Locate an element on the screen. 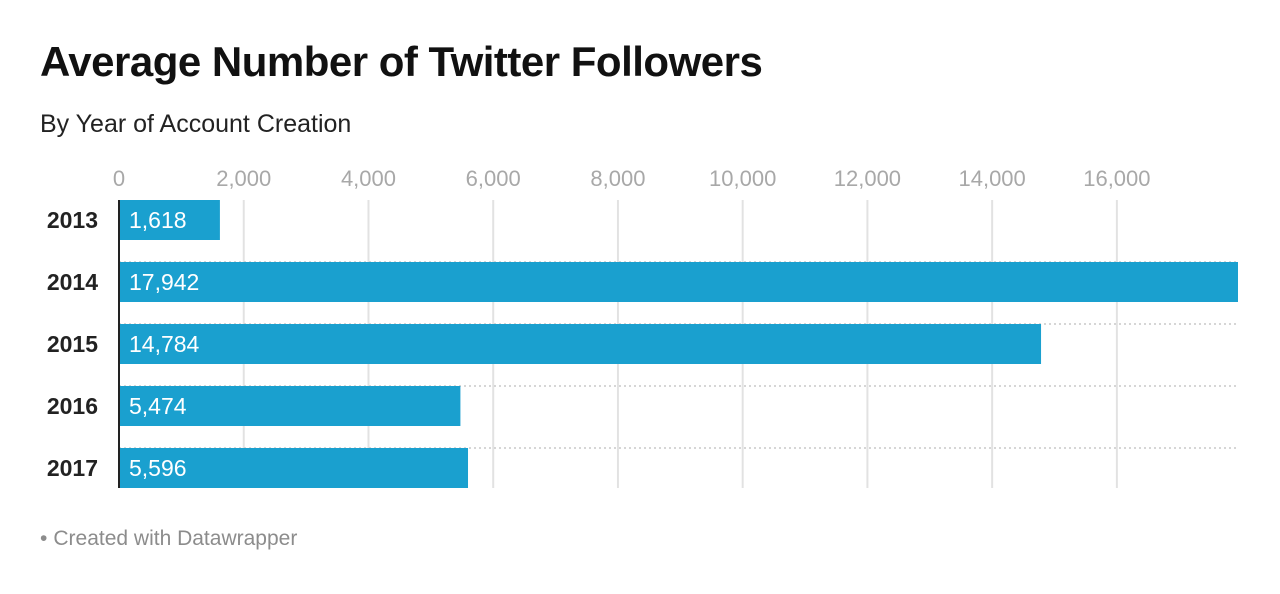  bar-2017 is located at coordinates (294, 468).